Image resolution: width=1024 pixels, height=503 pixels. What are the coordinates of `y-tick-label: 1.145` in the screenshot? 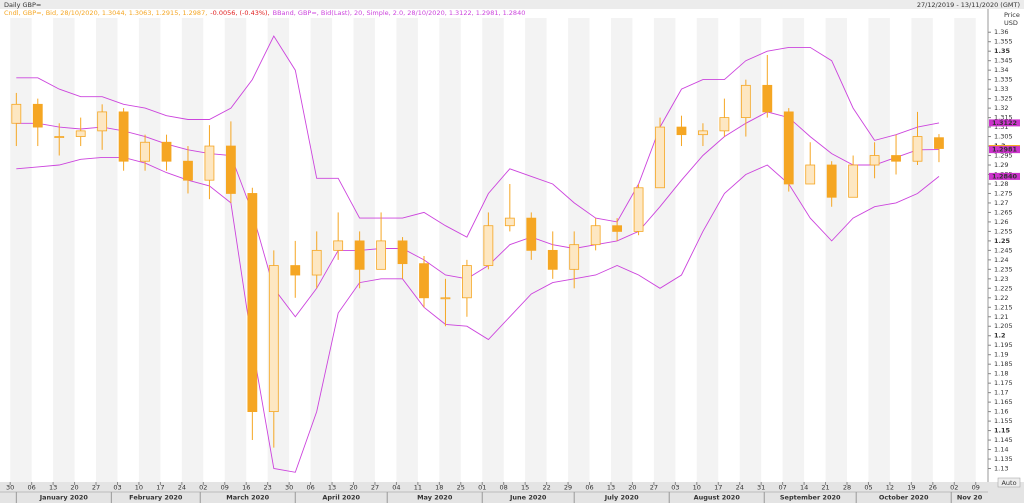 It's located at (1003, 440).